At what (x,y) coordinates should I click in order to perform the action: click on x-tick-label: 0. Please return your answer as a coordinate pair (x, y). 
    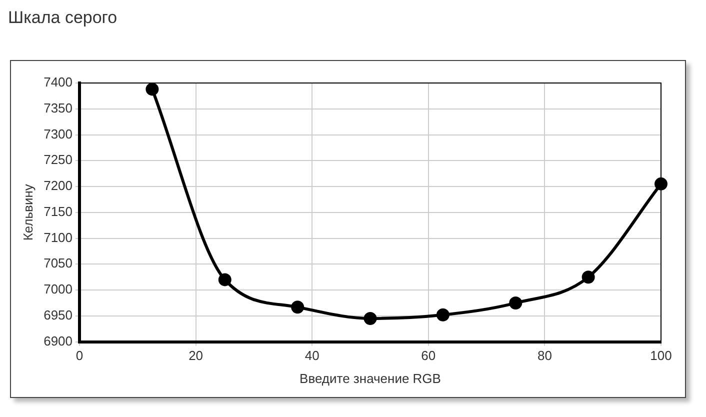
    Looking at the image, I should click on (80, 356).